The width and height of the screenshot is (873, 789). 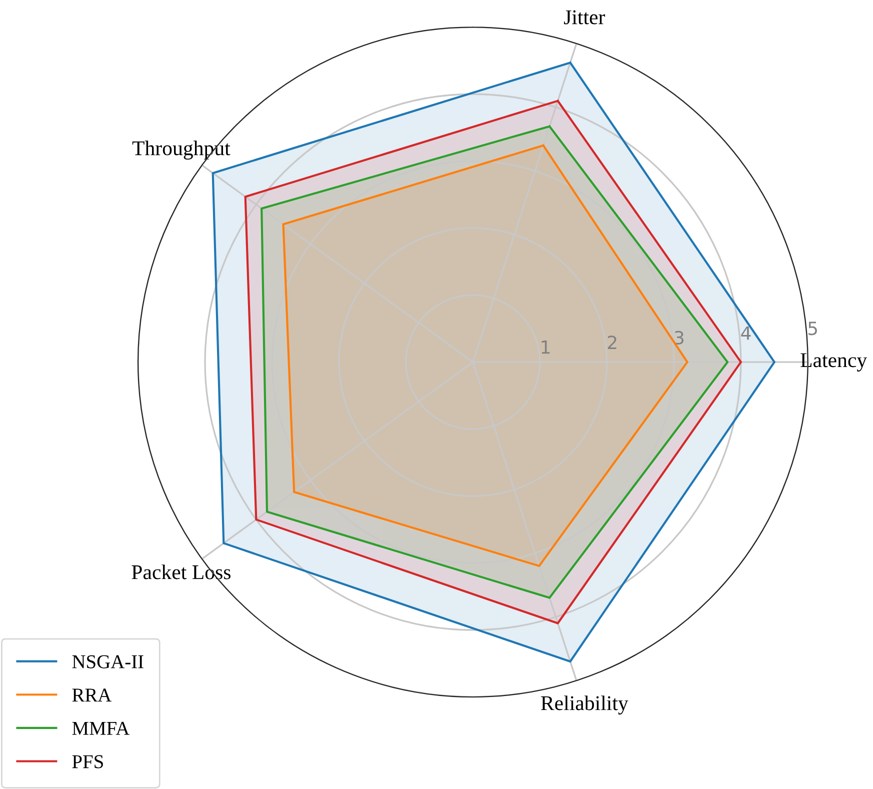 What do you see at coordinates (812, 329) in the screenshot?
I see `y-tick-label: 5` at bounding box center [812, 329].